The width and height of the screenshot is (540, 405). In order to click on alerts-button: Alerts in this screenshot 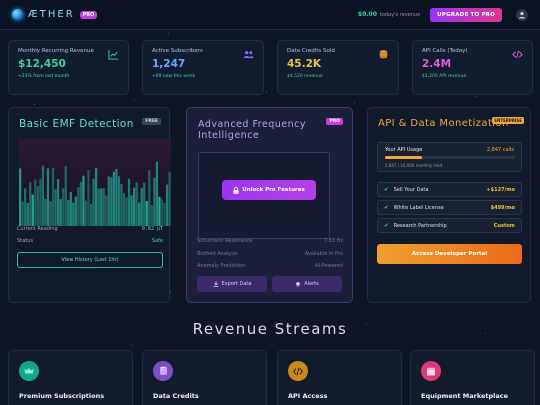, I will do `click(307, 284)`.